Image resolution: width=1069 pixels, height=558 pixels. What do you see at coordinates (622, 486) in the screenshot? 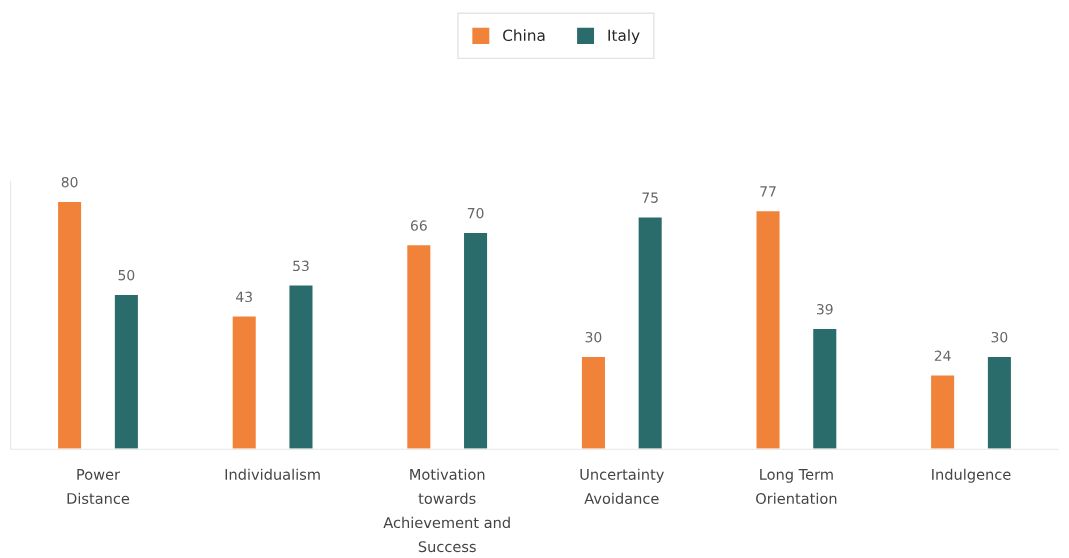
I see `x-tick-label: Uncertainty Avoidance` at bounding box center [622, 486].